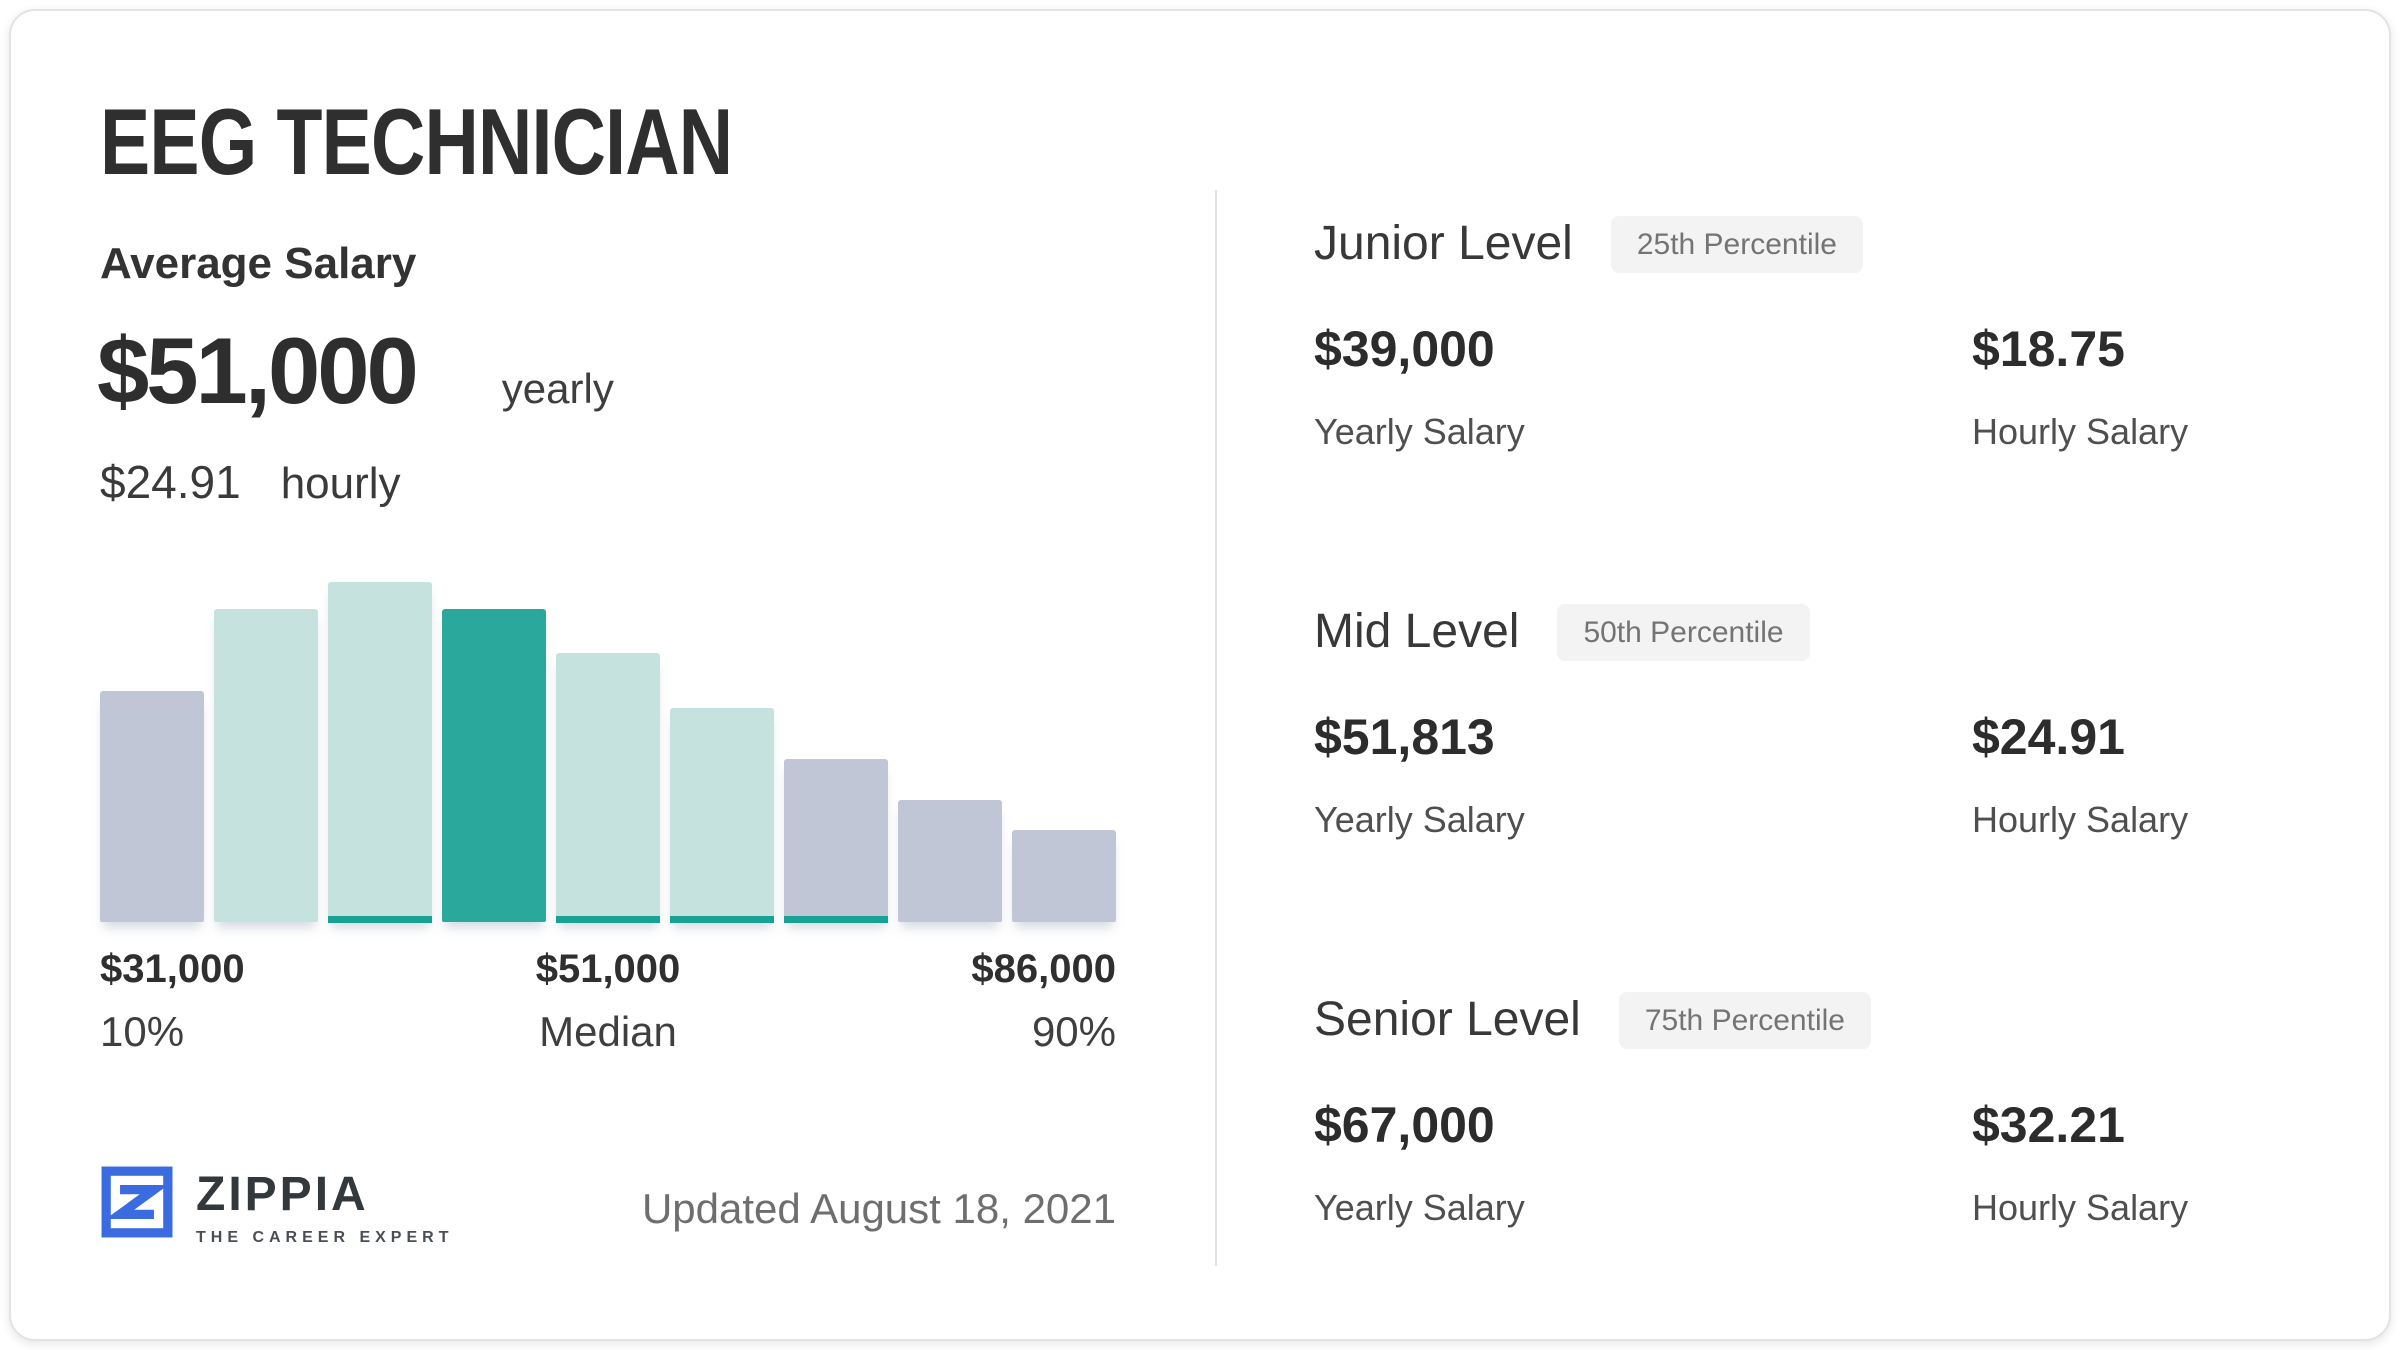 The image size is (2400, 1350). What do you see at coordinates (1216, 728) in the screenshot?
I see `vertical-divider` at bounding box center [1216, 728].